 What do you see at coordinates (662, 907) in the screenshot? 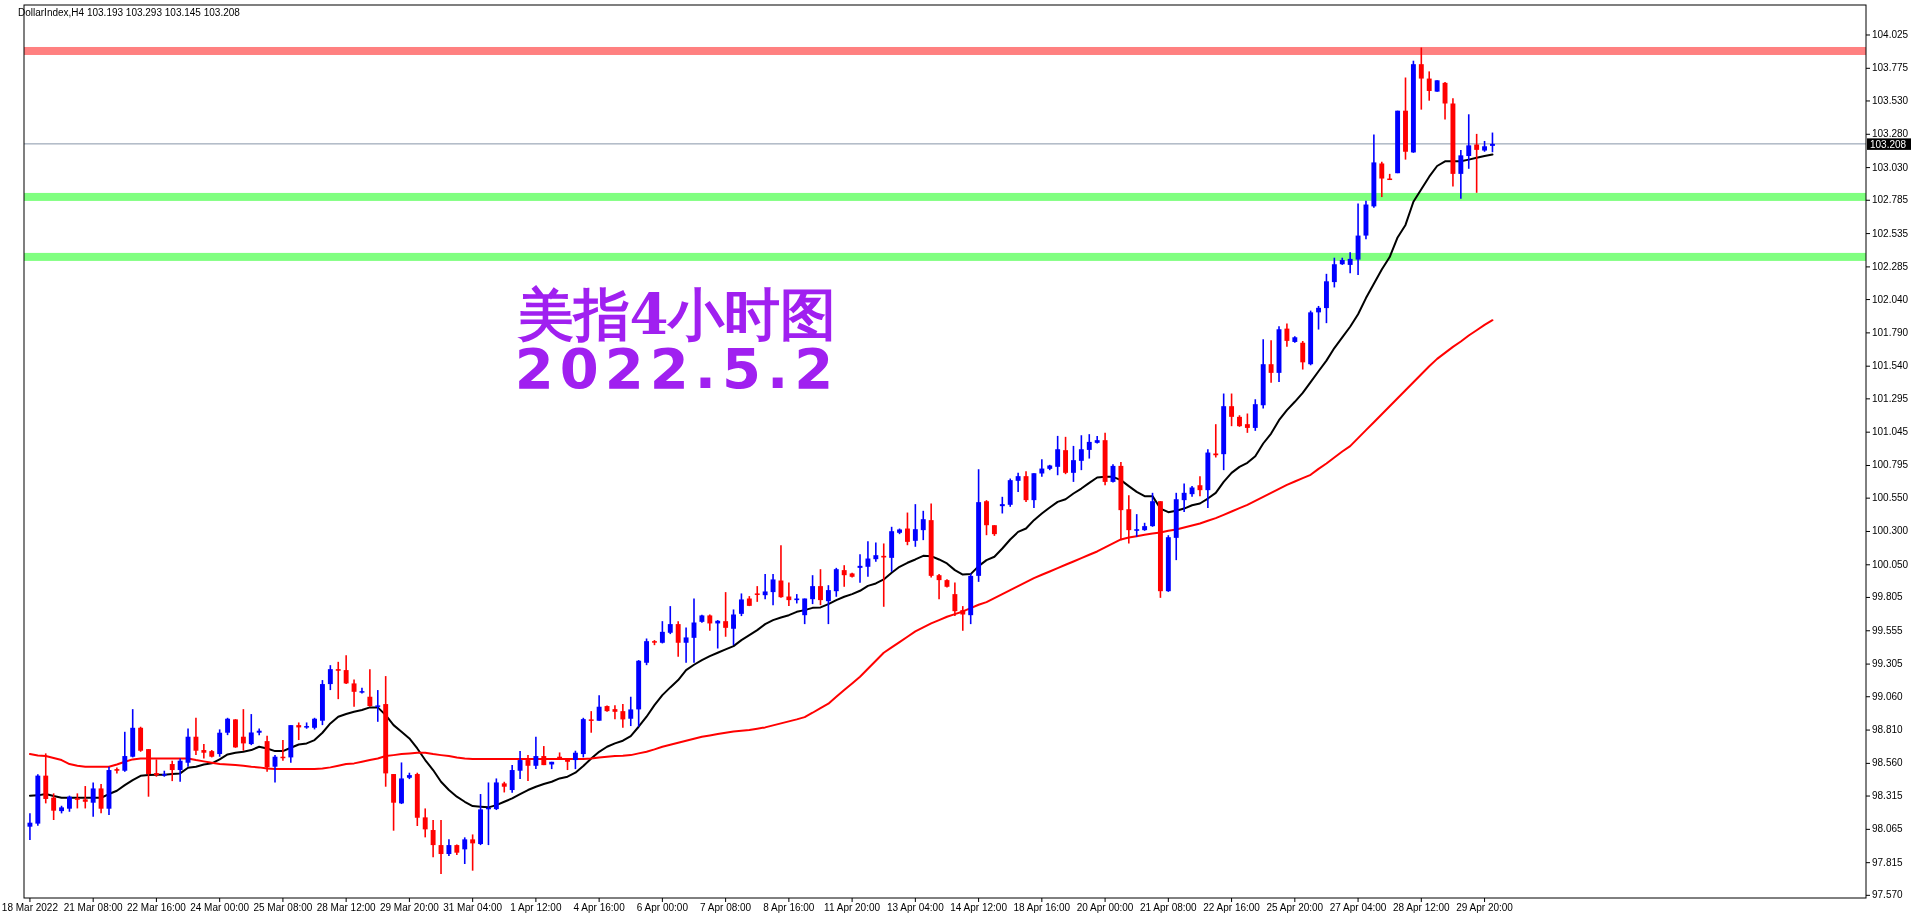
I see `x-tick-label: 6 Apr 00:00` at bounding box center [662, 907].